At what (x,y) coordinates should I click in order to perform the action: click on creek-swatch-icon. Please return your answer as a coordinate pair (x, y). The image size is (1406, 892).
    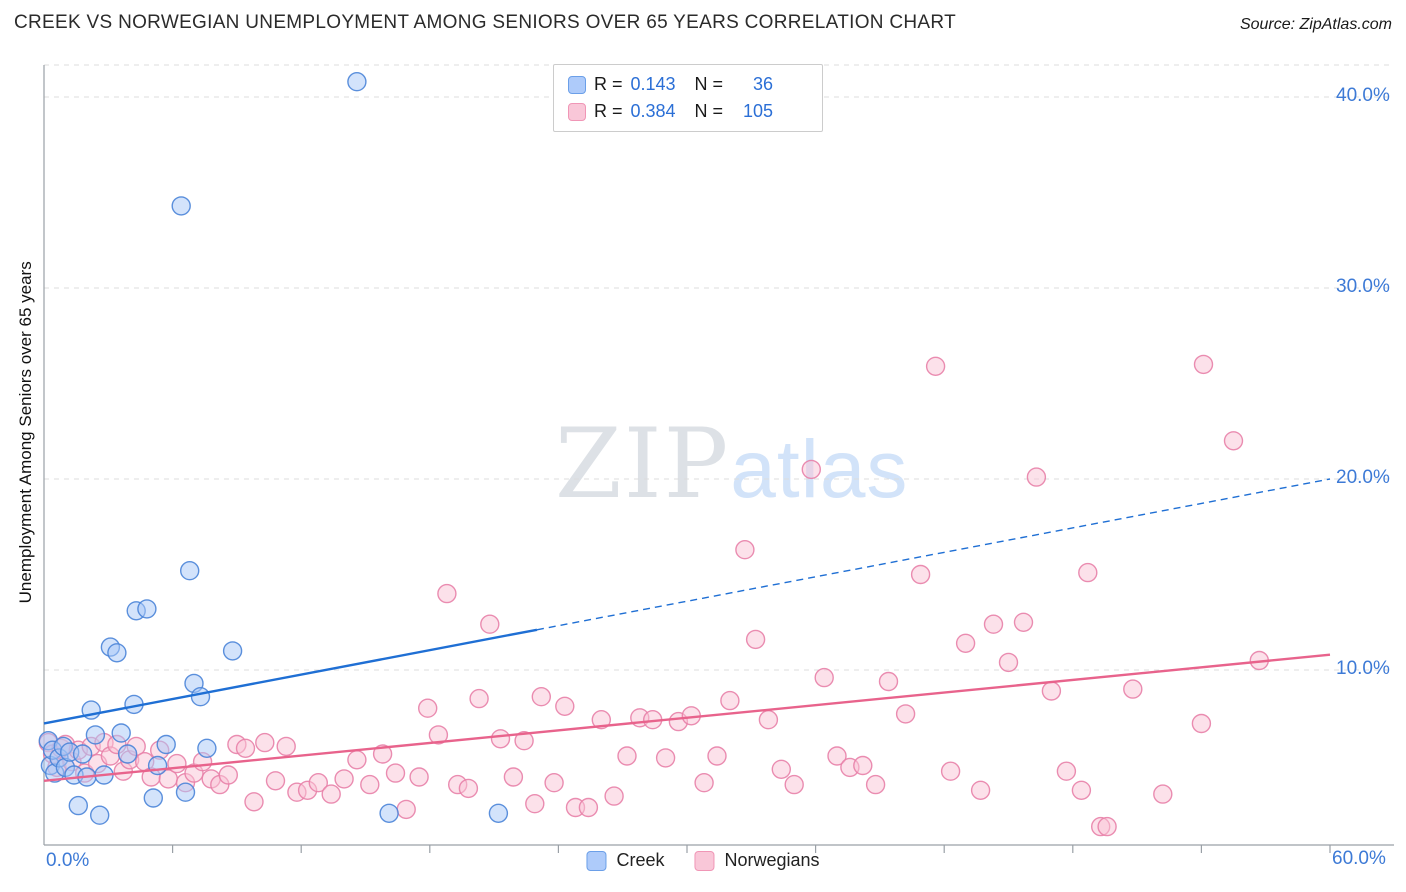
    Looking at the image, I should click on (577, 84).